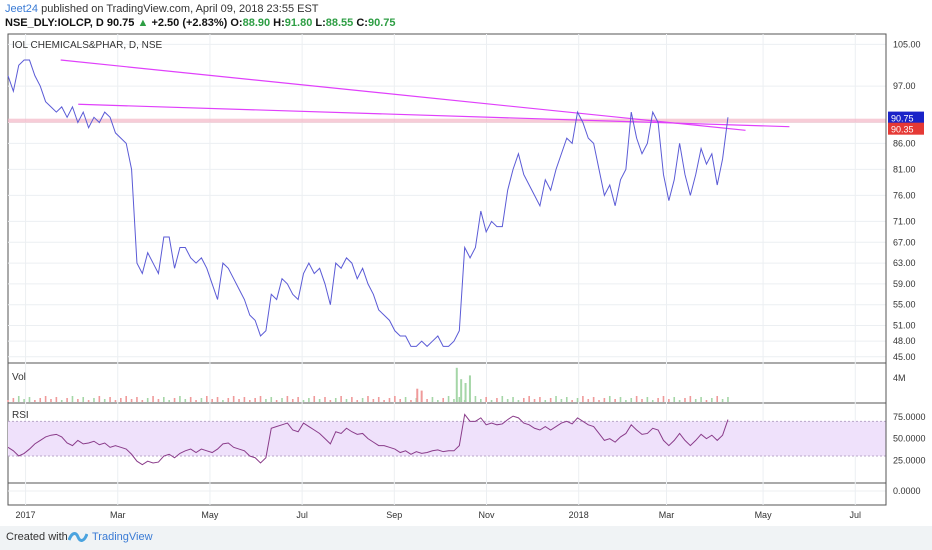 The image size is (932, 550). What do you see at coordinates (22, 9) in the screenshot?
I see `author-link: Jeet24` at bounding box center [22, 9].